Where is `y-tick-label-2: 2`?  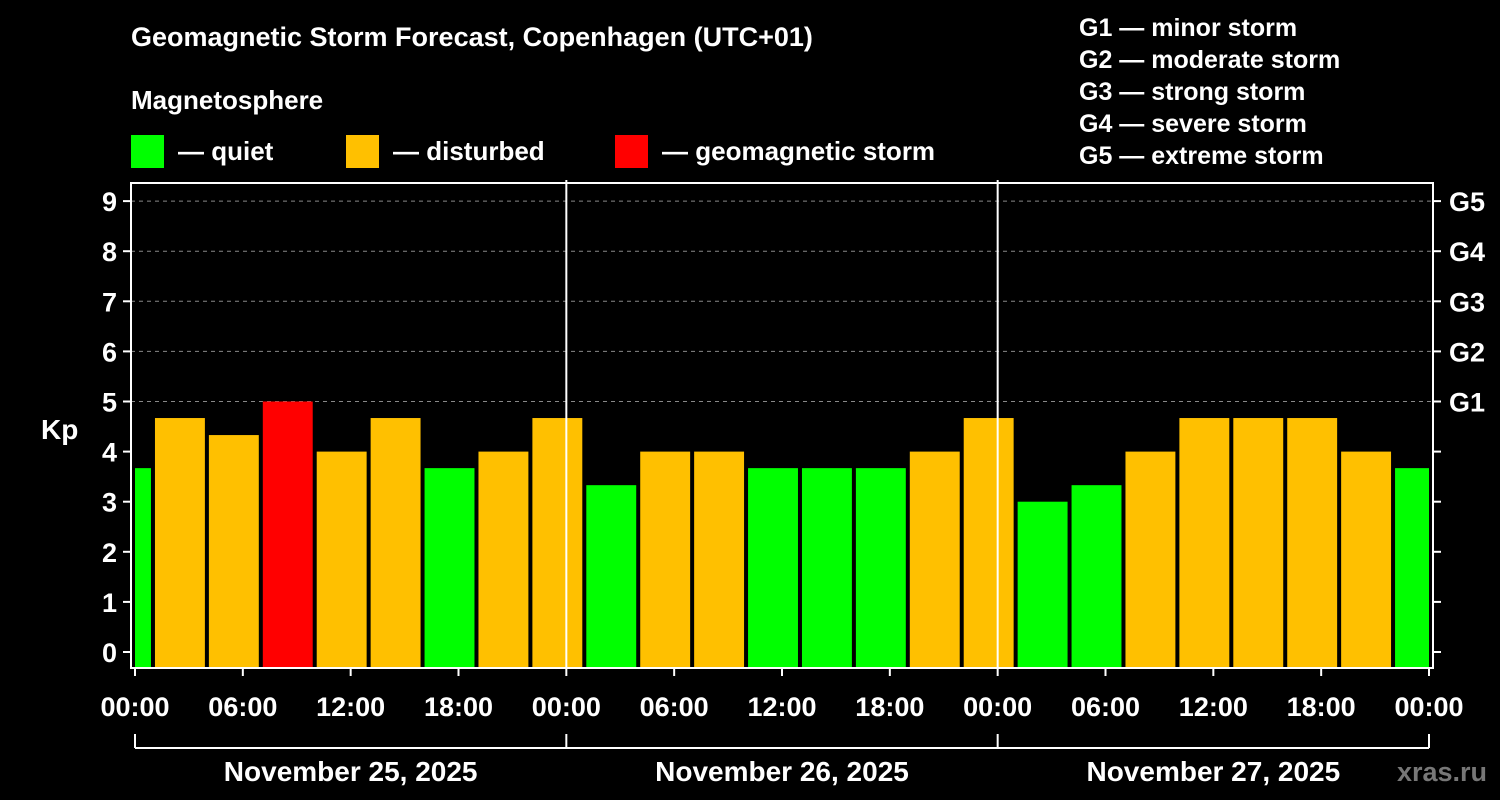
y-tick-label-2: 2 is located at coordinates (109, 553).